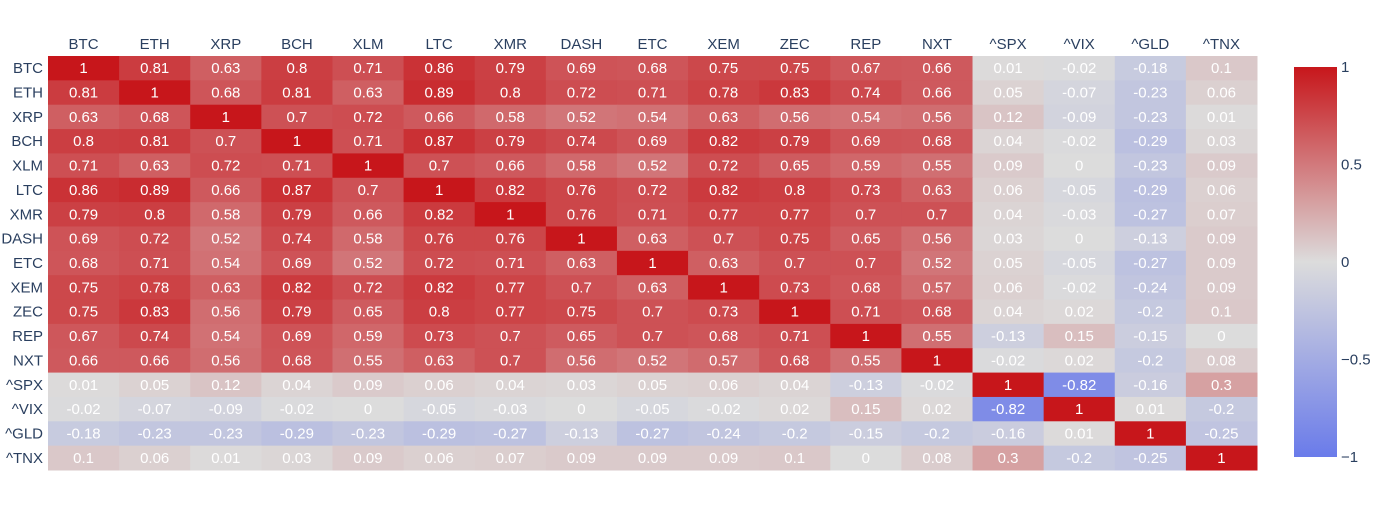 This screenshot has width=1400, height=506. Describe the element at coordinates (296, 190) in the screenshot. I see `cell-value-label: 0.87` at that location.